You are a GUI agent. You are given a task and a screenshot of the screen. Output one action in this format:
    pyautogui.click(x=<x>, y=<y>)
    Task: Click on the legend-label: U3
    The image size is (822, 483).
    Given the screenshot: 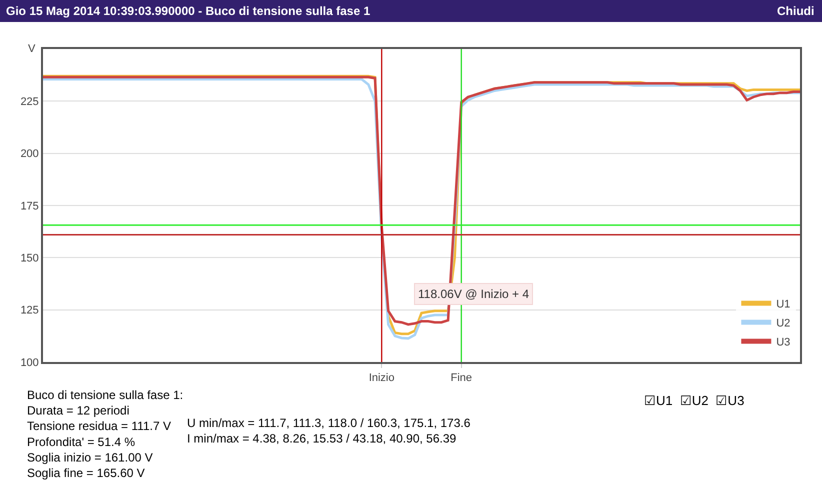 What is the action you would take?
    pyautogui.click(x=783, y=342)
    